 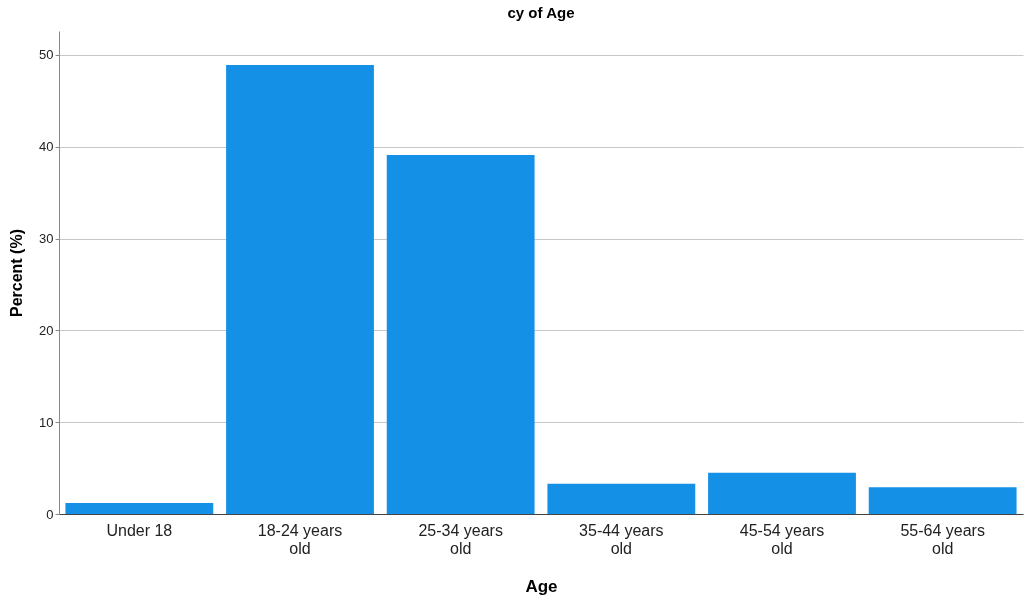 What do you see at coordinates (139, 530) in the screenshot?
I see `x-tick-label: Under 18` at bounding box center [139, 530].